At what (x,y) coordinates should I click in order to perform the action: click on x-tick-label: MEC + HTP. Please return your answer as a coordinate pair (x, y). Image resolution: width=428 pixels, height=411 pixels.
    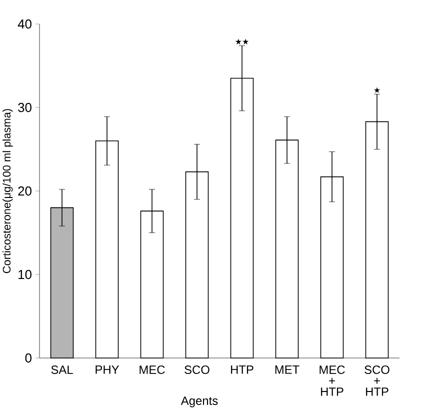
    Looking at the image, I should click on (332, 381).